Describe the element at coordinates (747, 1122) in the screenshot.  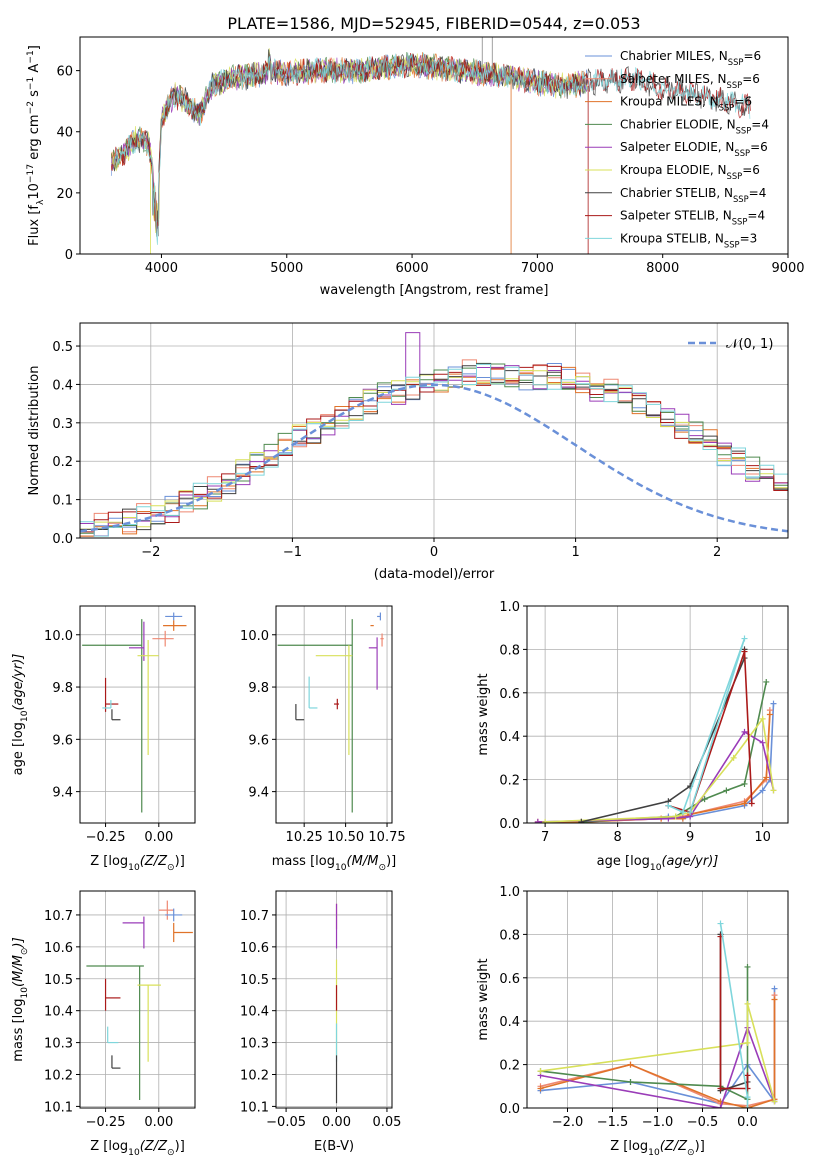
I see `weight-vs-Z-x-tick-label: 0.0` at that location.